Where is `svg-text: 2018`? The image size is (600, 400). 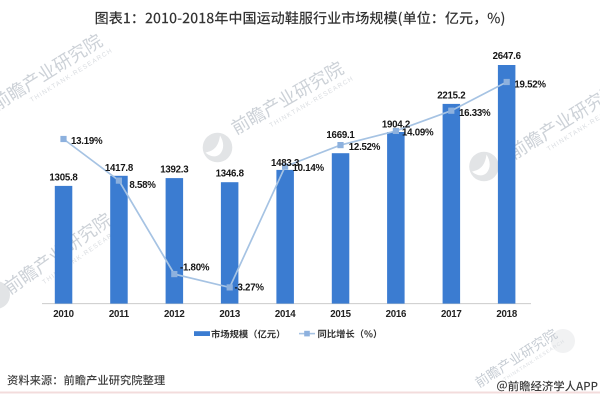
svg-text: 2018 is located at coordinates (506, 314).